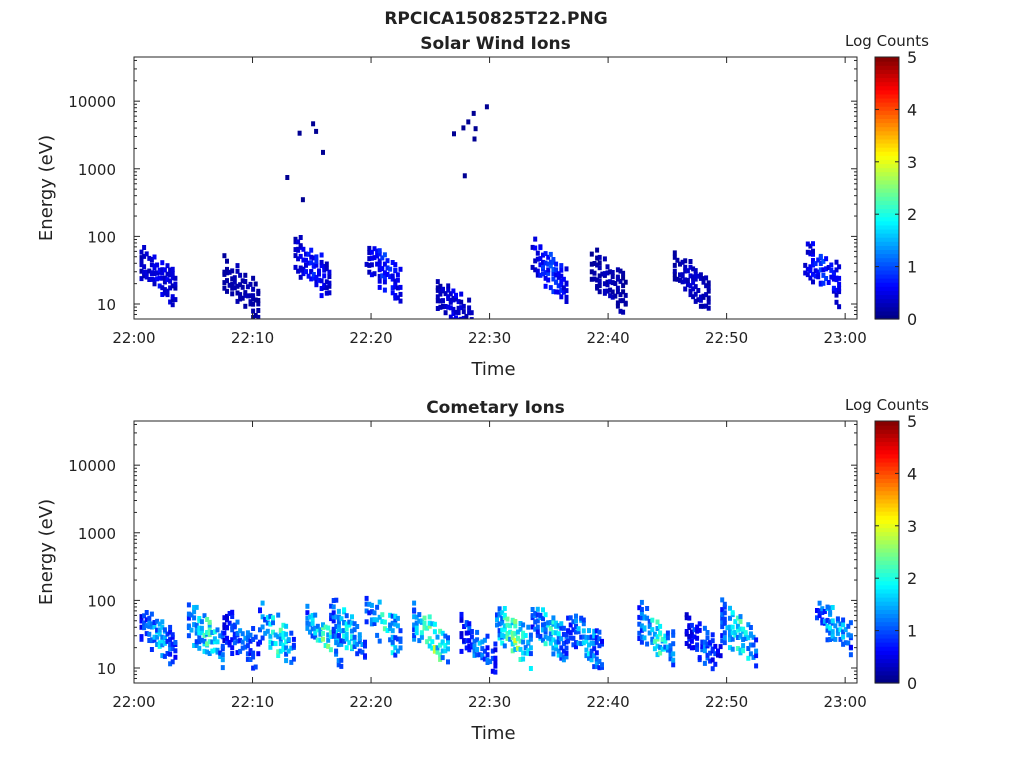 The image size is (1024, 768). I want to click on colorbar-tick-label: 4, so click(912, 109).